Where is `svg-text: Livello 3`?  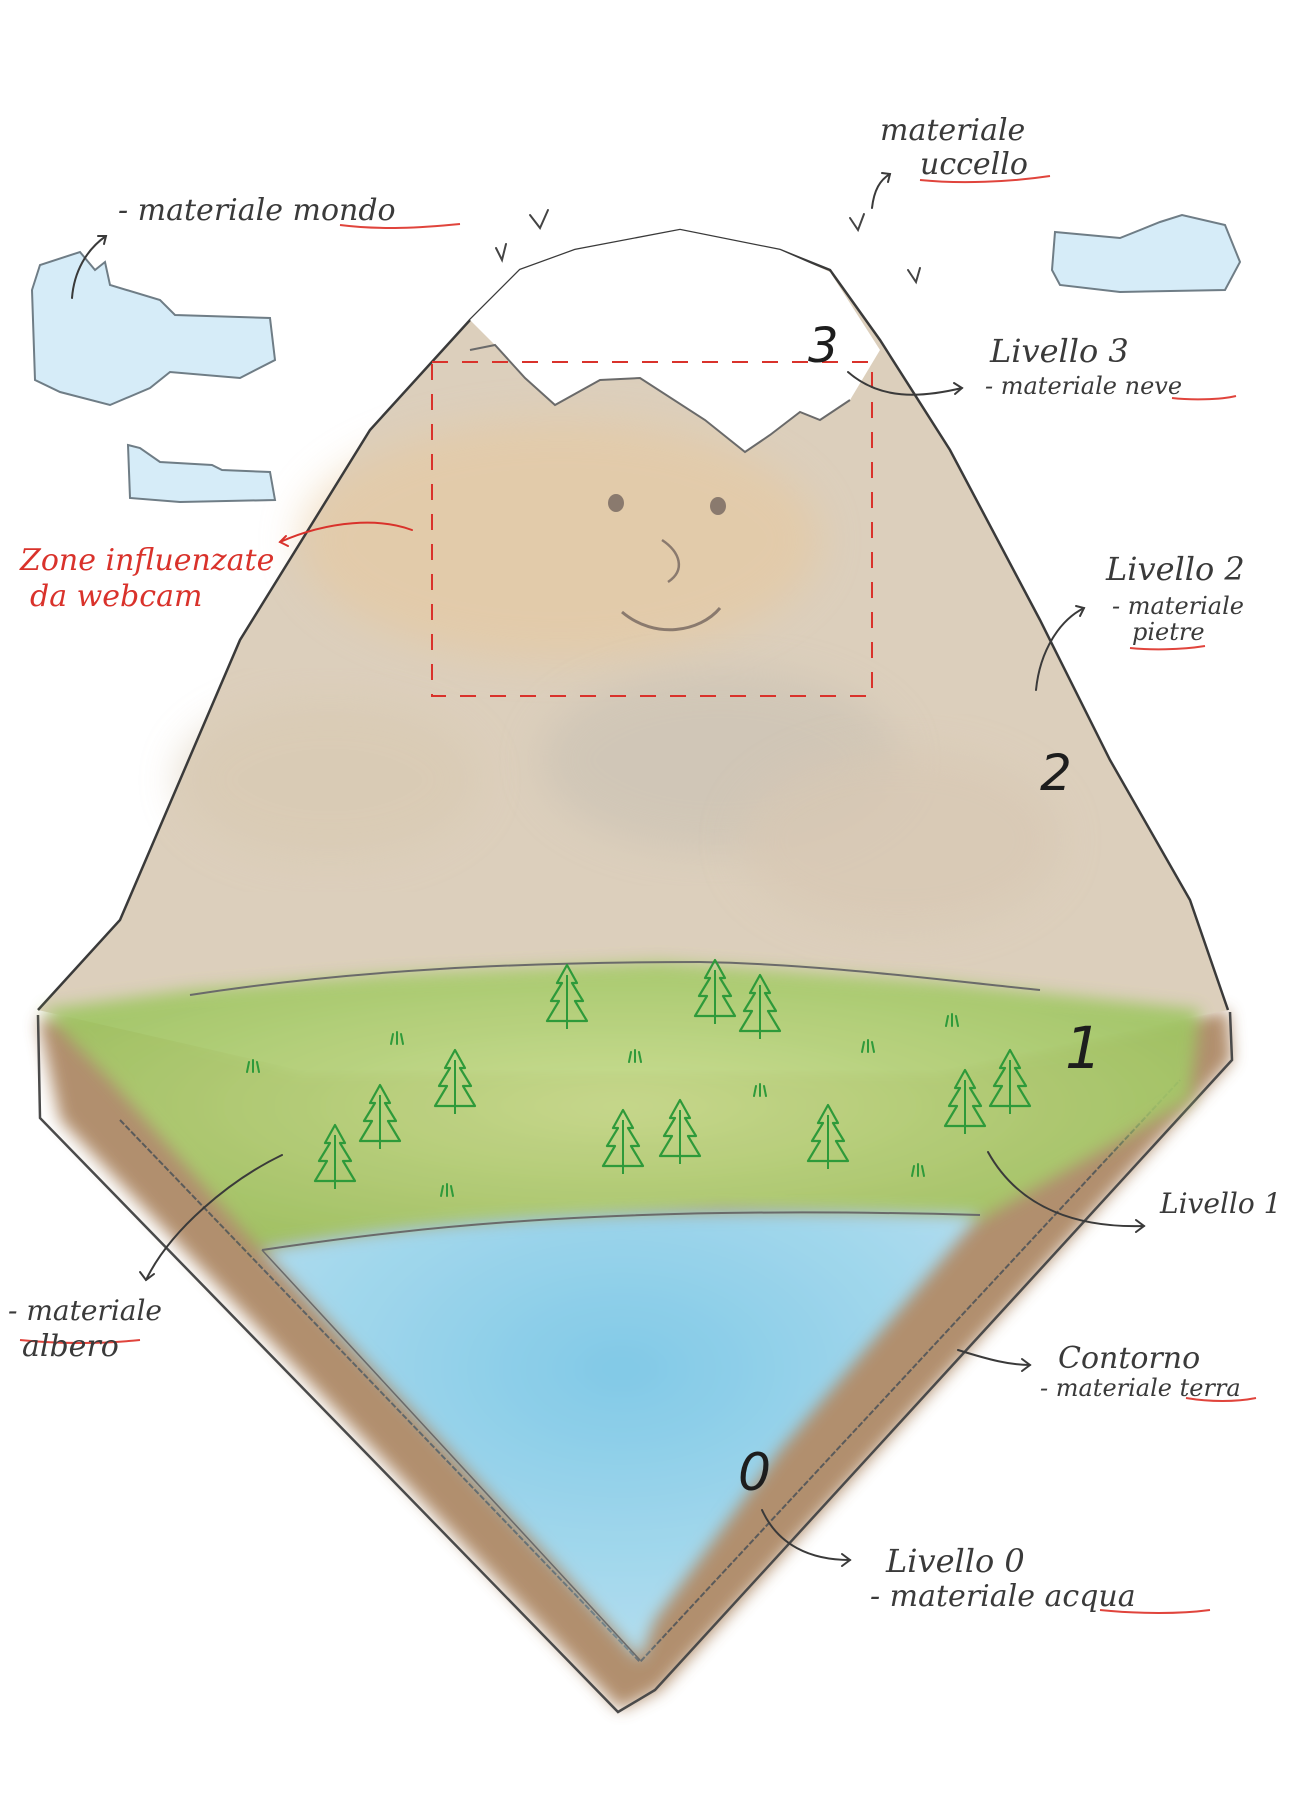 svg-text: Livello 3 is located at coordinates (1059, 351).